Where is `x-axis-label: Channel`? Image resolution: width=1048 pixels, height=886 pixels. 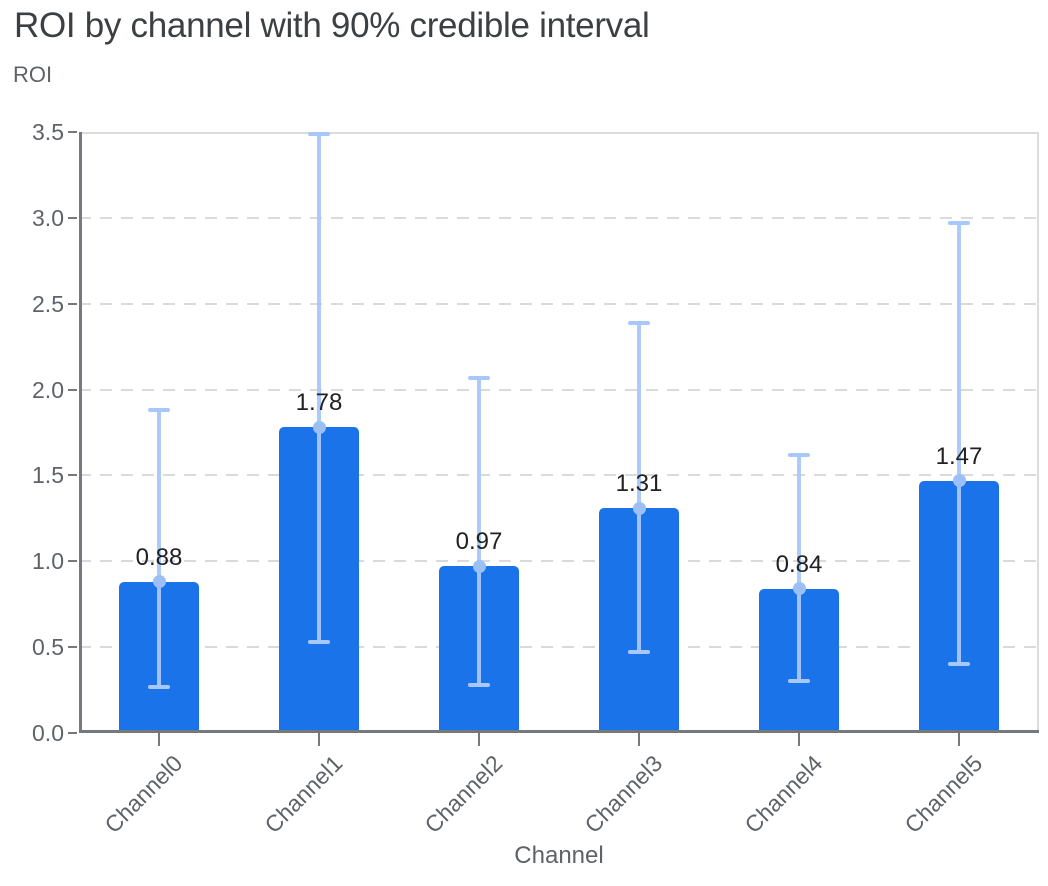 x-axis-label: Channel is located at coordinates (559, 855).